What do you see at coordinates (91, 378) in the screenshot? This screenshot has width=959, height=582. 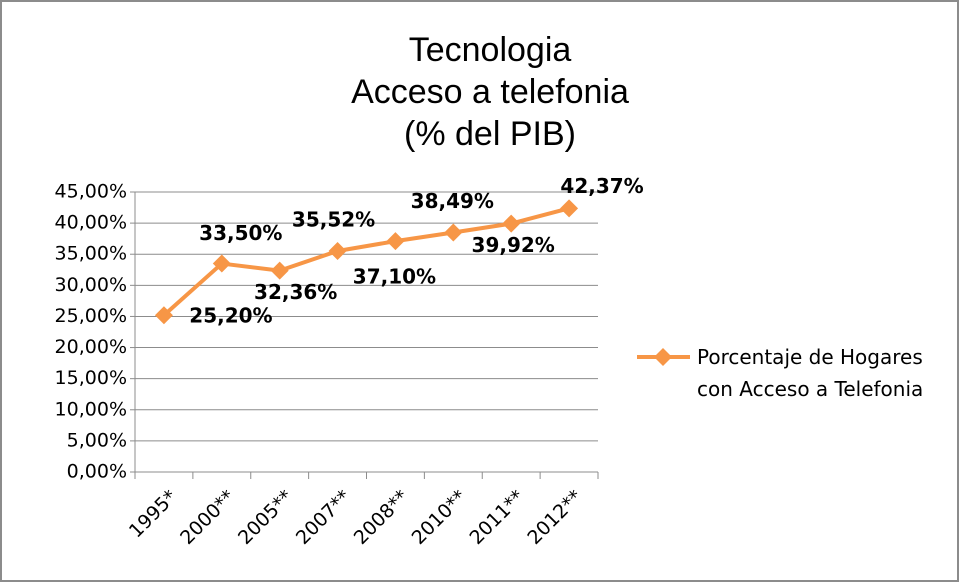 I see `y-tick-label: 15,00%` at bounding box center [91, 378].